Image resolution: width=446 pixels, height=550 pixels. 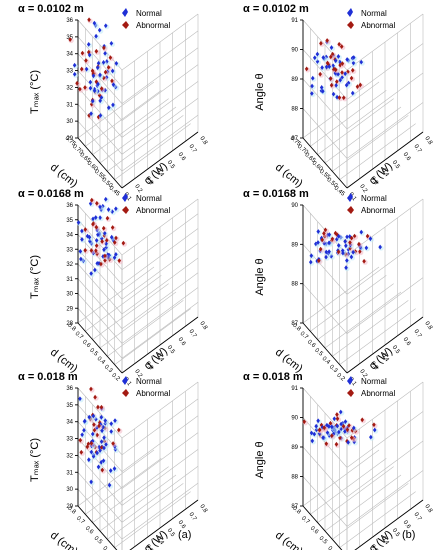 I want to click on x-axis-title: d (cm), so click(x=289, y=539).